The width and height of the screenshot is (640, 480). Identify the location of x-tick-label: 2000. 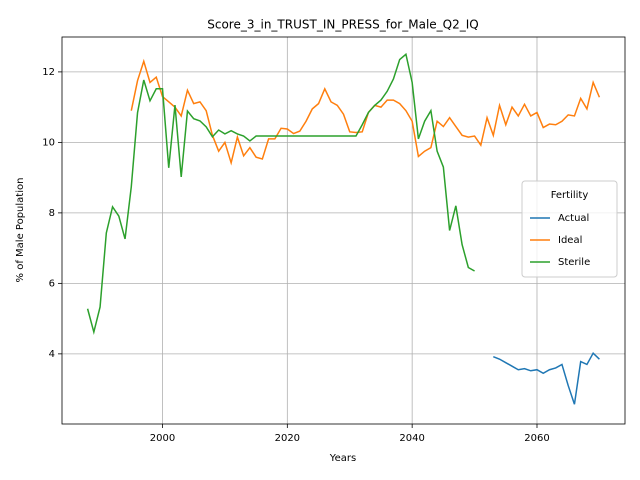
(162, 438).